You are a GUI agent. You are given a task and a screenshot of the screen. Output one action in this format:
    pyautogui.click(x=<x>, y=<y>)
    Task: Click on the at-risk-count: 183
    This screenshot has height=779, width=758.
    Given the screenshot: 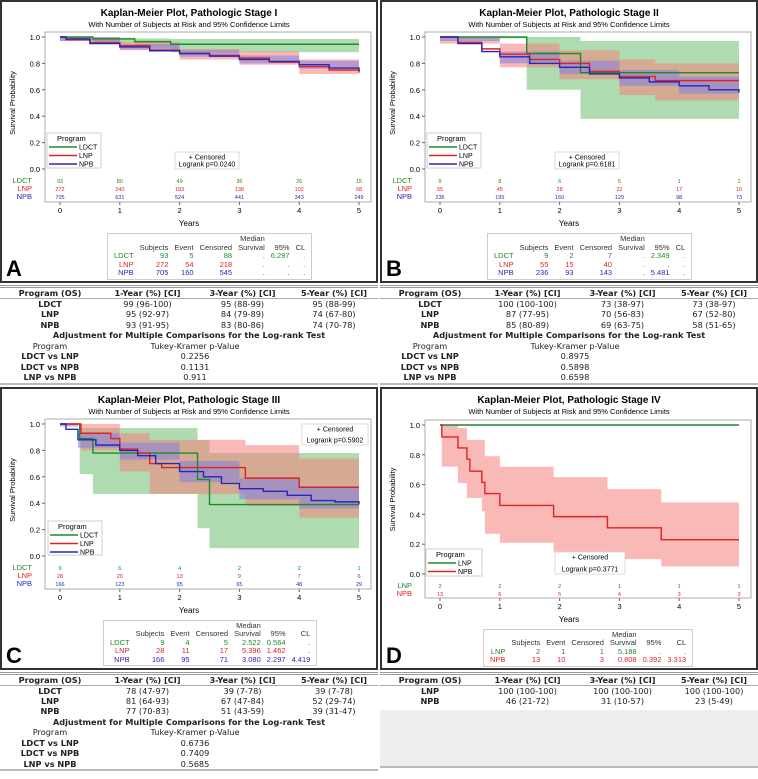 What is the action you would take?
    pyautogui.click(x=179, y=190)
    